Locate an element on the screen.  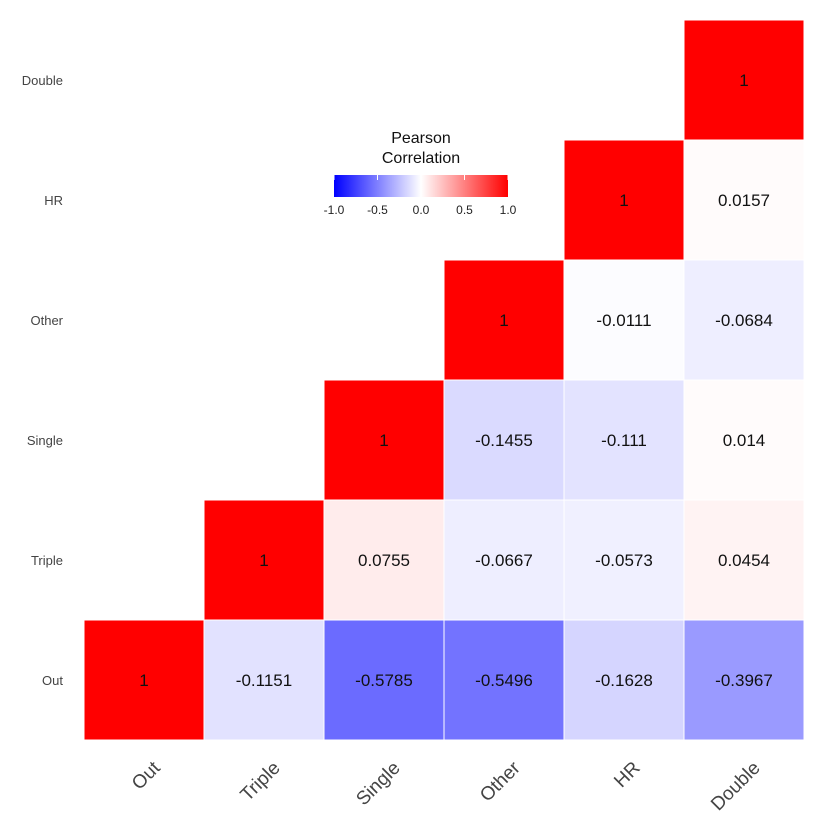
x-axis-labels: Out Triple Single Other HR Double is located at coordinates (446, 786).